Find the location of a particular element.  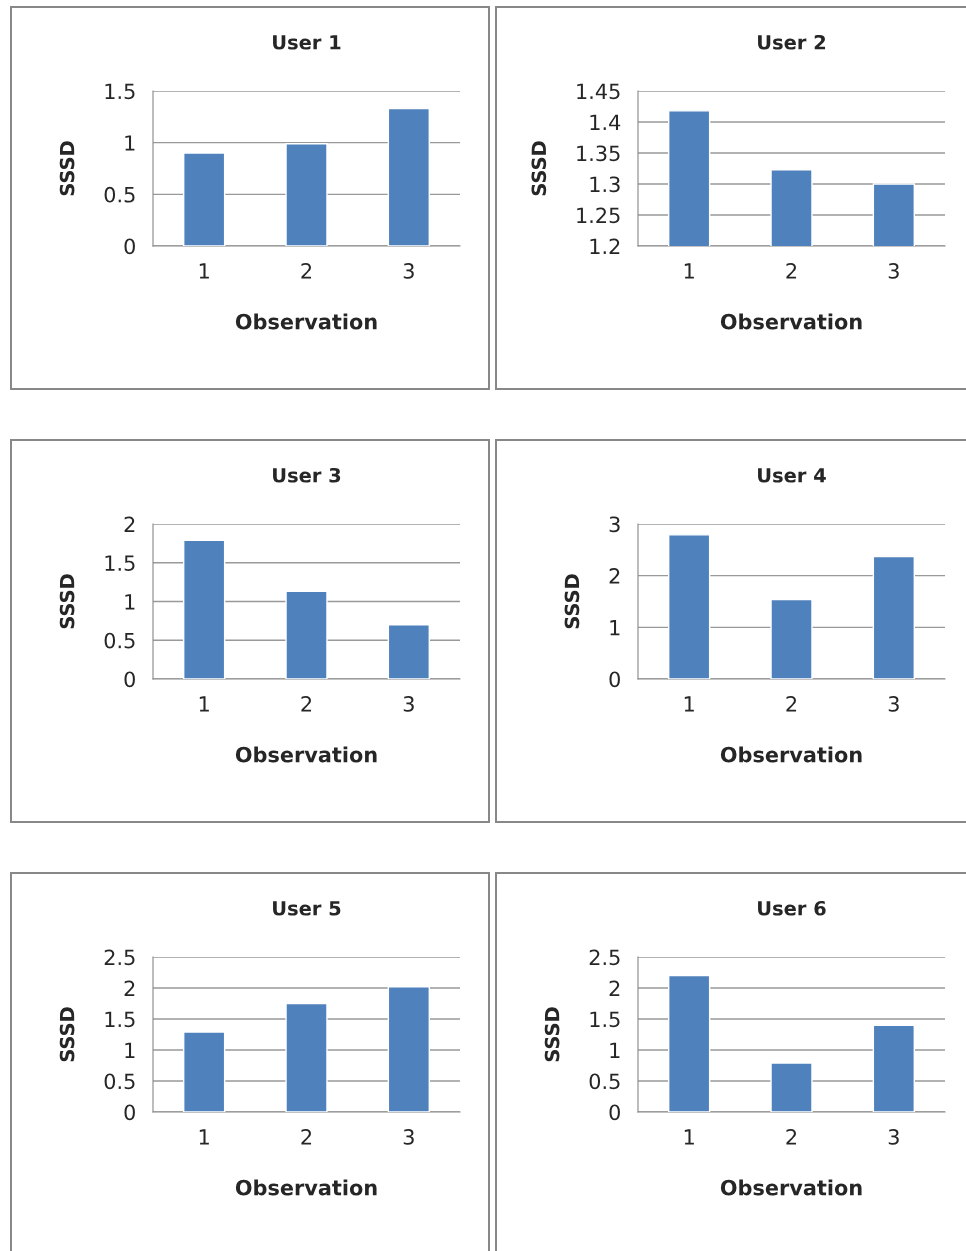

chart-title: User 2 is located at coordinates (792, 42).